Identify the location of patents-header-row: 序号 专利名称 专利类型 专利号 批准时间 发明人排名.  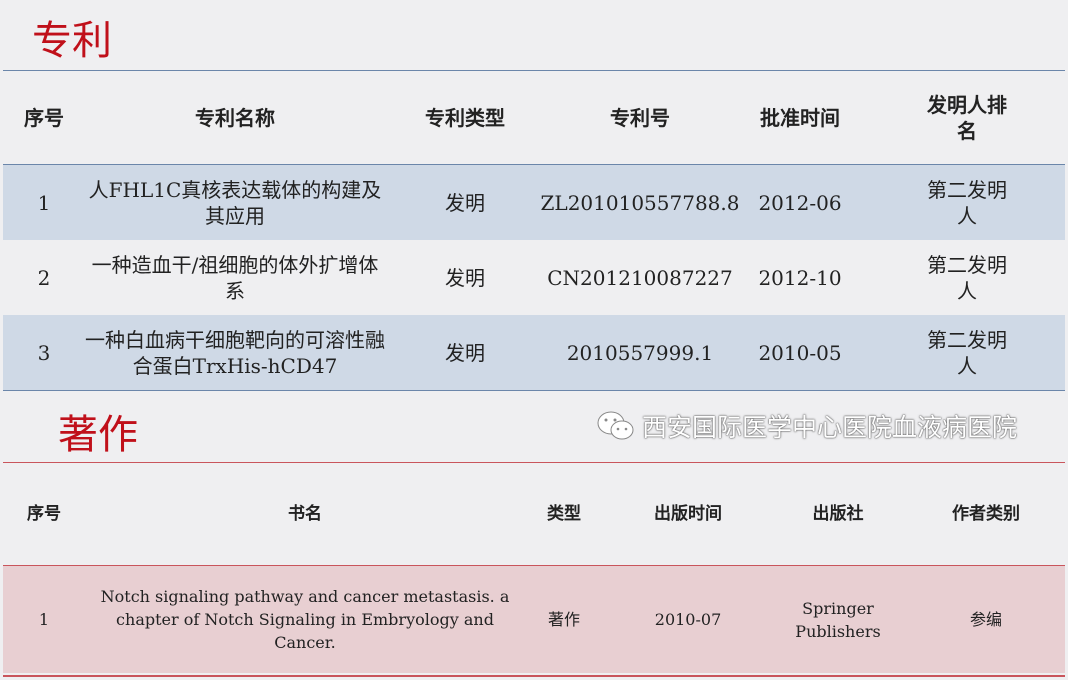
(534, 118).